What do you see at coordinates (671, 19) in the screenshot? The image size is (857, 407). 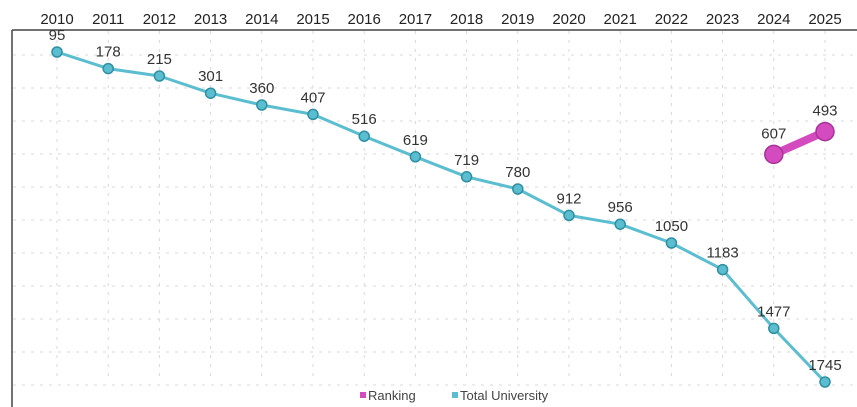 I see `x-tick-label: 2022` at bounding box center [671, 19].